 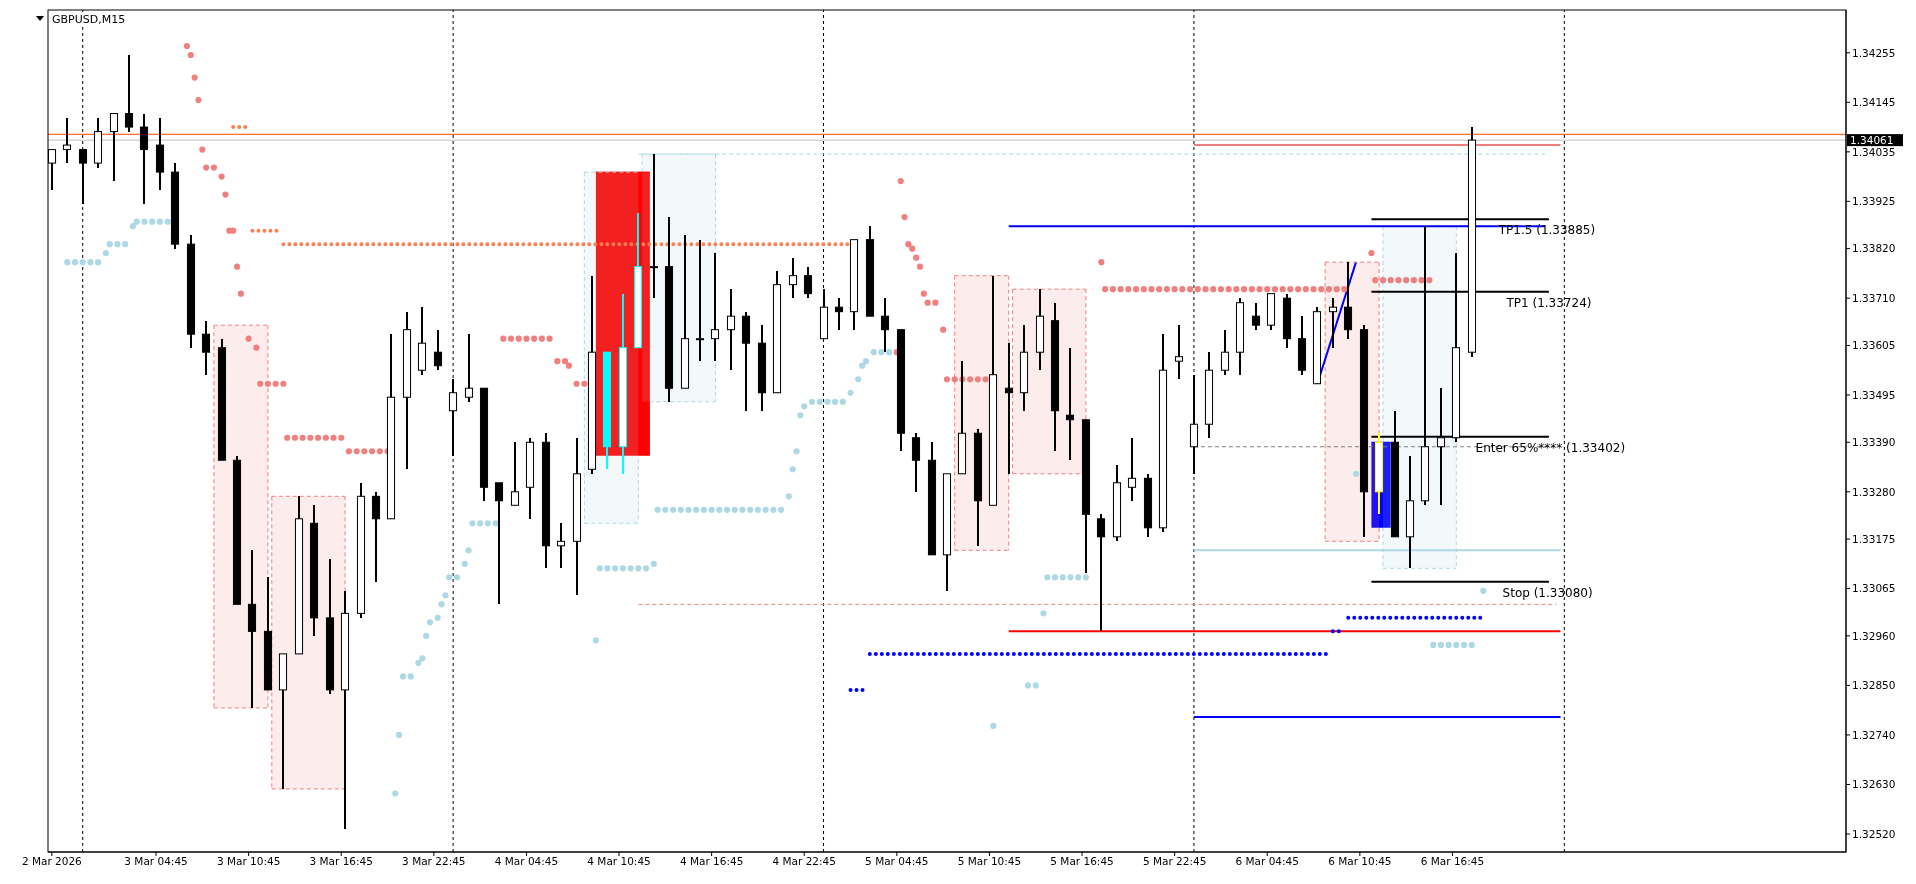 What do you see at coordinates (1874, 441) in the screenshot?
I see `y-tick-label: 1.33390` at bounding box center [1874, 441].